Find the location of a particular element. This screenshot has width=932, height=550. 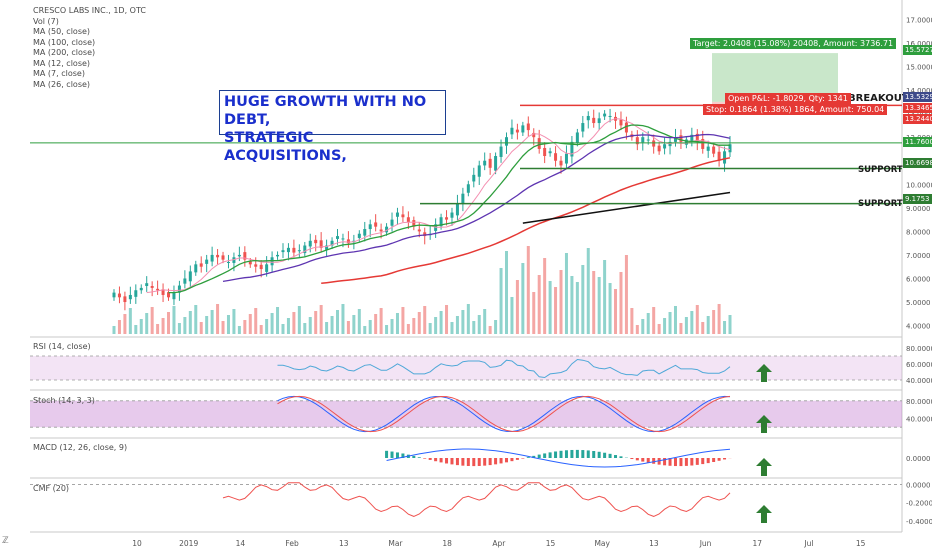

price-tag-support-2: 9.1753 is located at coordinates (917, 199).